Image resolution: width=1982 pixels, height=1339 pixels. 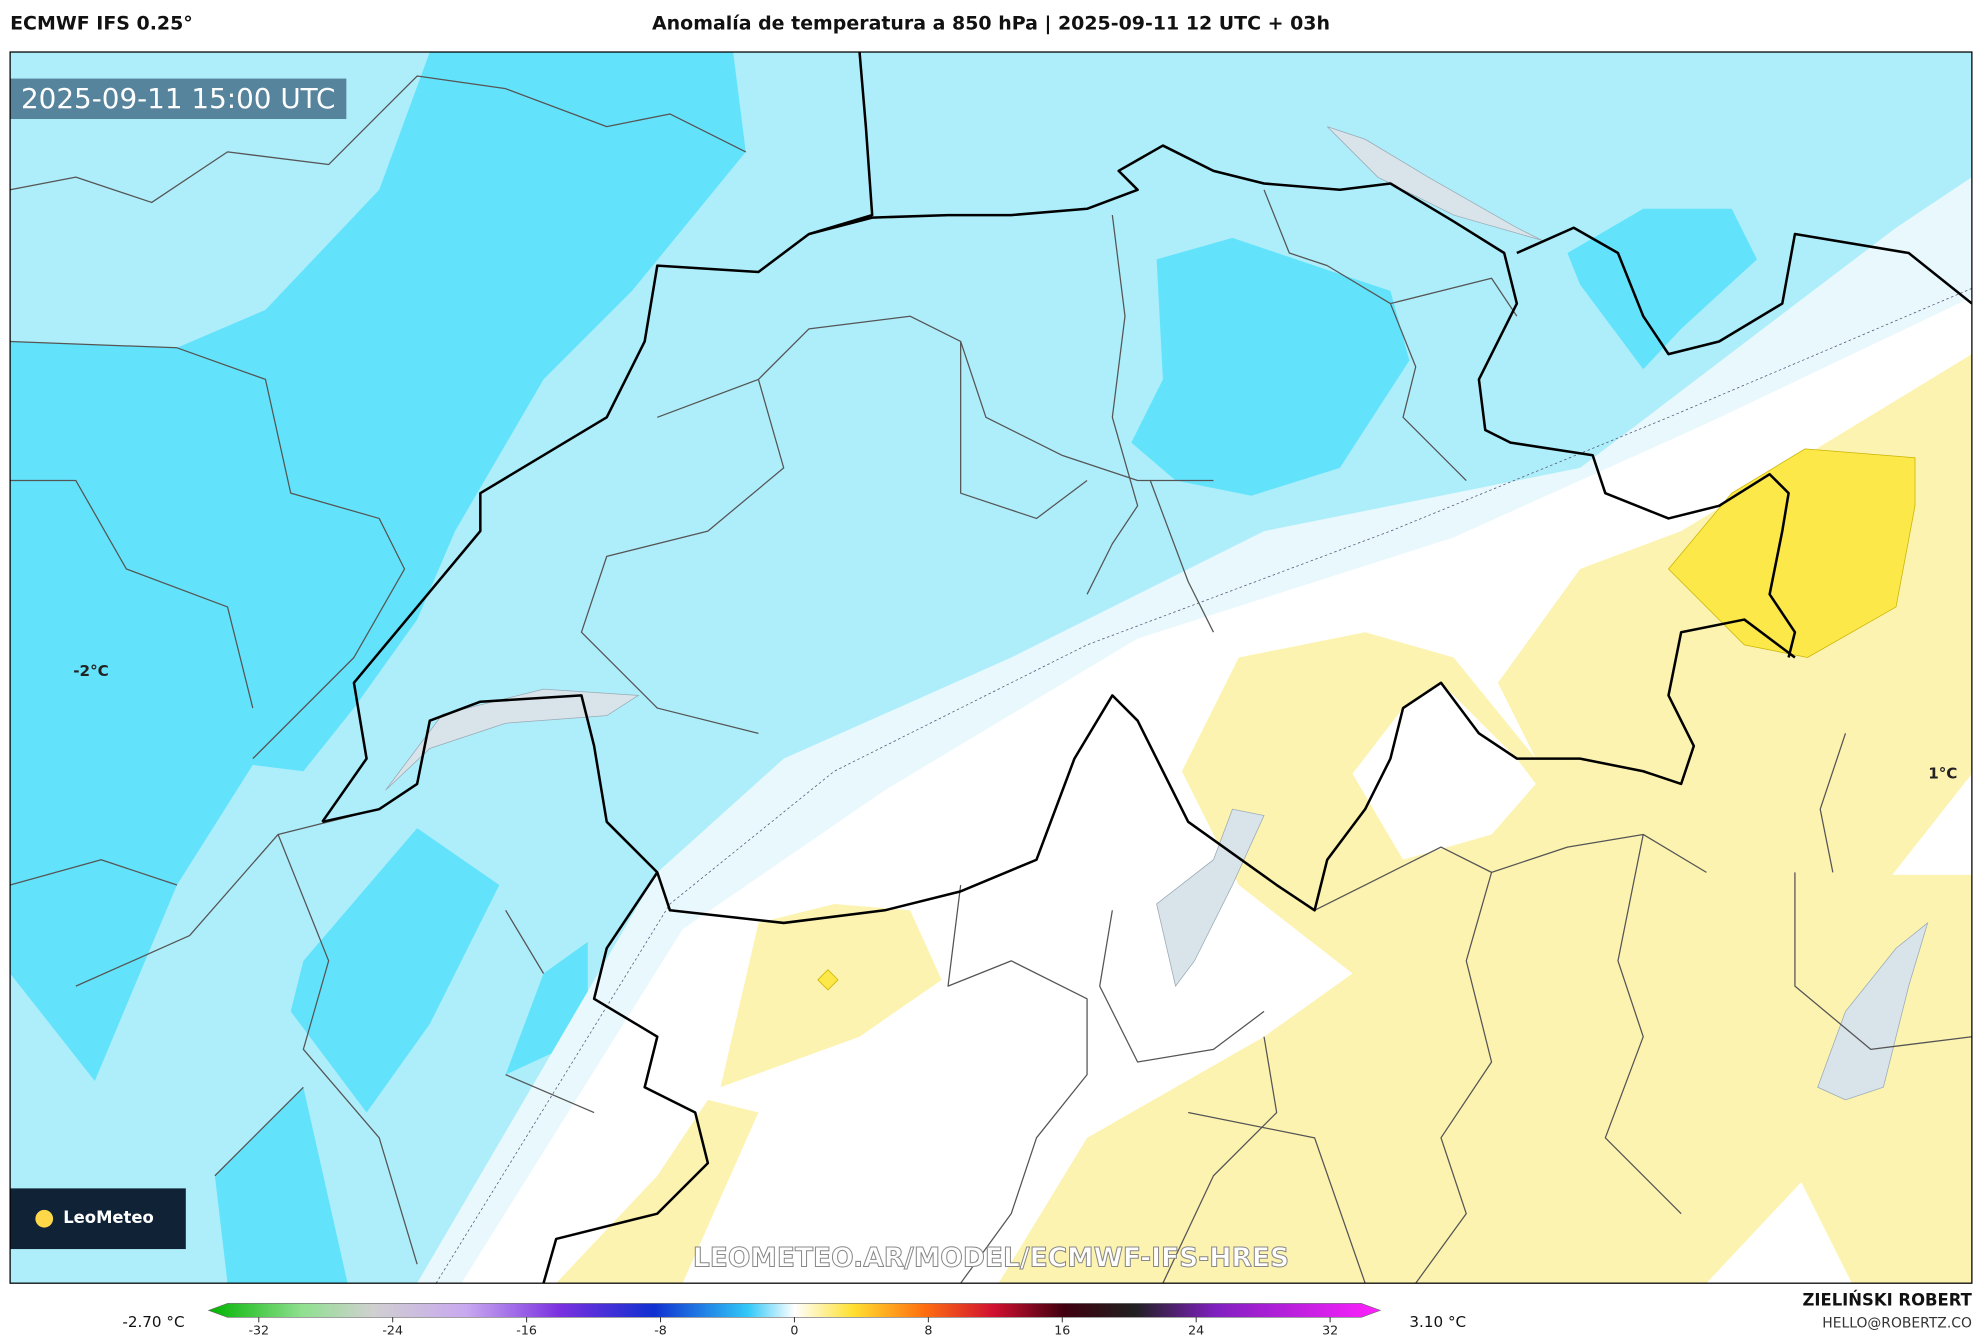 What do you see at coordinates (101, 24) in the screenshot?
I see `model-label: ECMWF IFS 0.25°` at bounding box center [101, 24].